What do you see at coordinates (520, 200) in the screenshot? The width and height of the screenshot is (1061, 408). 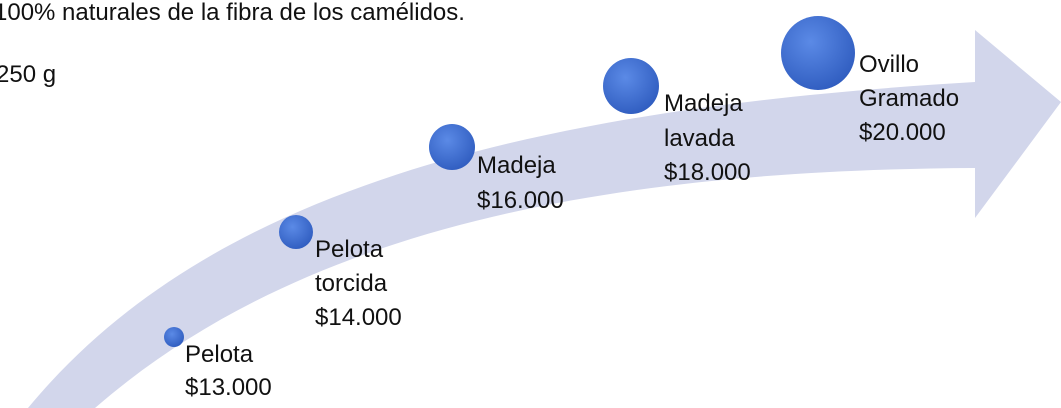 I see `node-label: $16.000` at bounding box center [520, 200].